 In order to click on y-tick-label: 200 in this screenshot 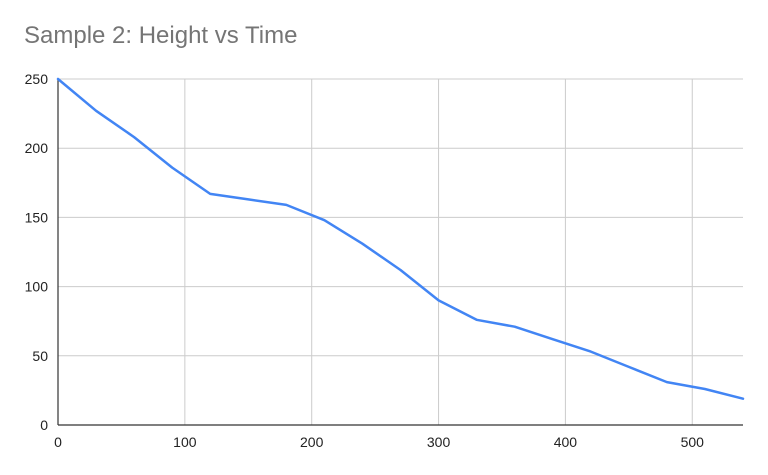, I will do `click(37, 148)`.